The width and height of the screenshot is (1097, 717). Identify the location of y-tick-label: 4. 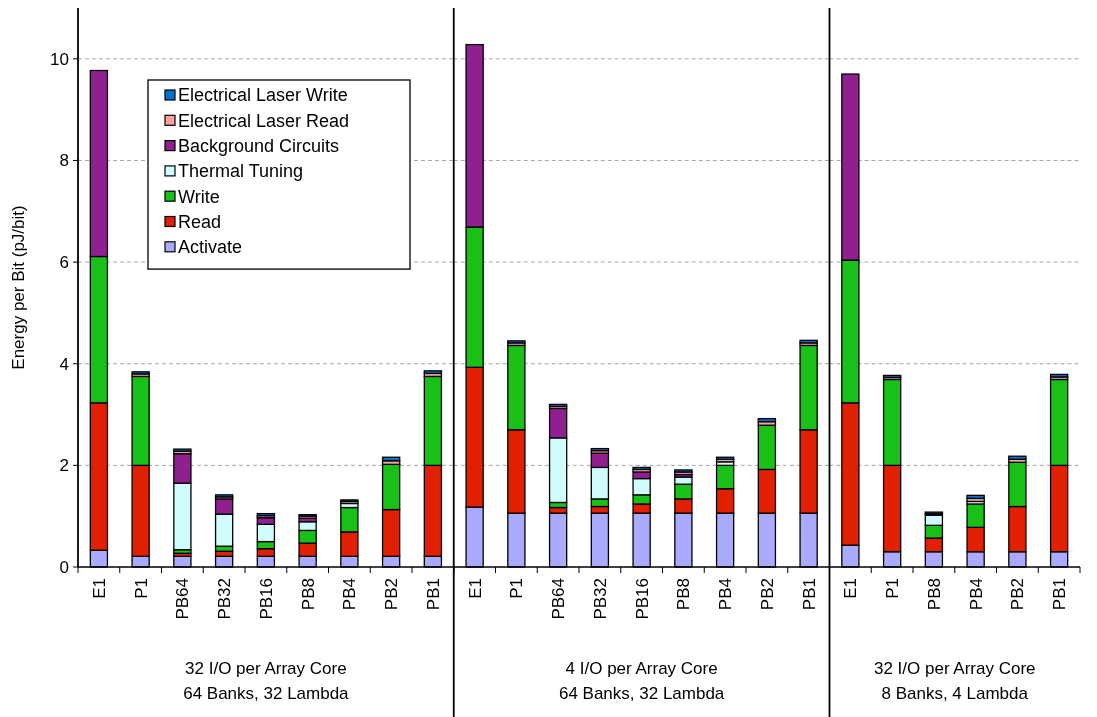
(64, 364).